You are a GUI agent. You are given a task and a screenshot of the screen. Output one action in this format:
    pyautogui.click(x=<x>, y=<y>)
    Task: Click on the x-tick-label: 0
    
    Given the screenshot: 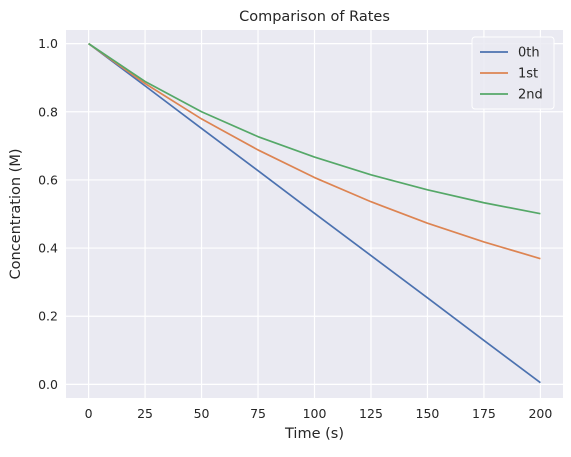 What is the action you would take?
    pyautogui.click(x=89, y=413)
    